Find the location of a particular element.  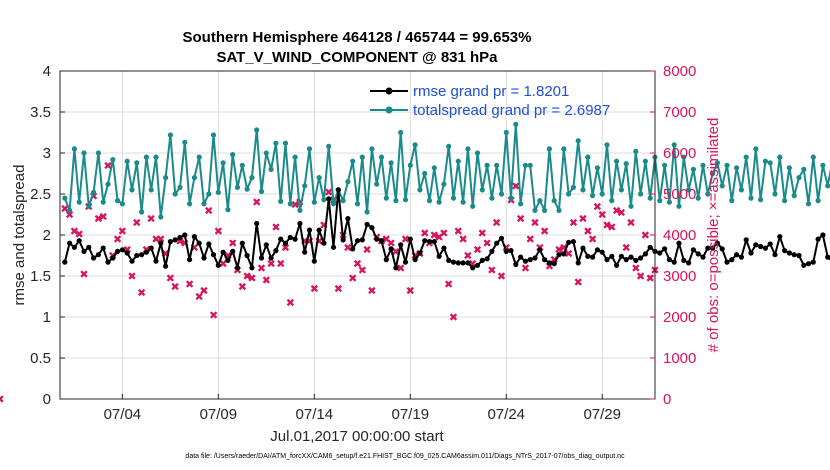

y-tick-label: 0 is located at coordinates (47, 399).